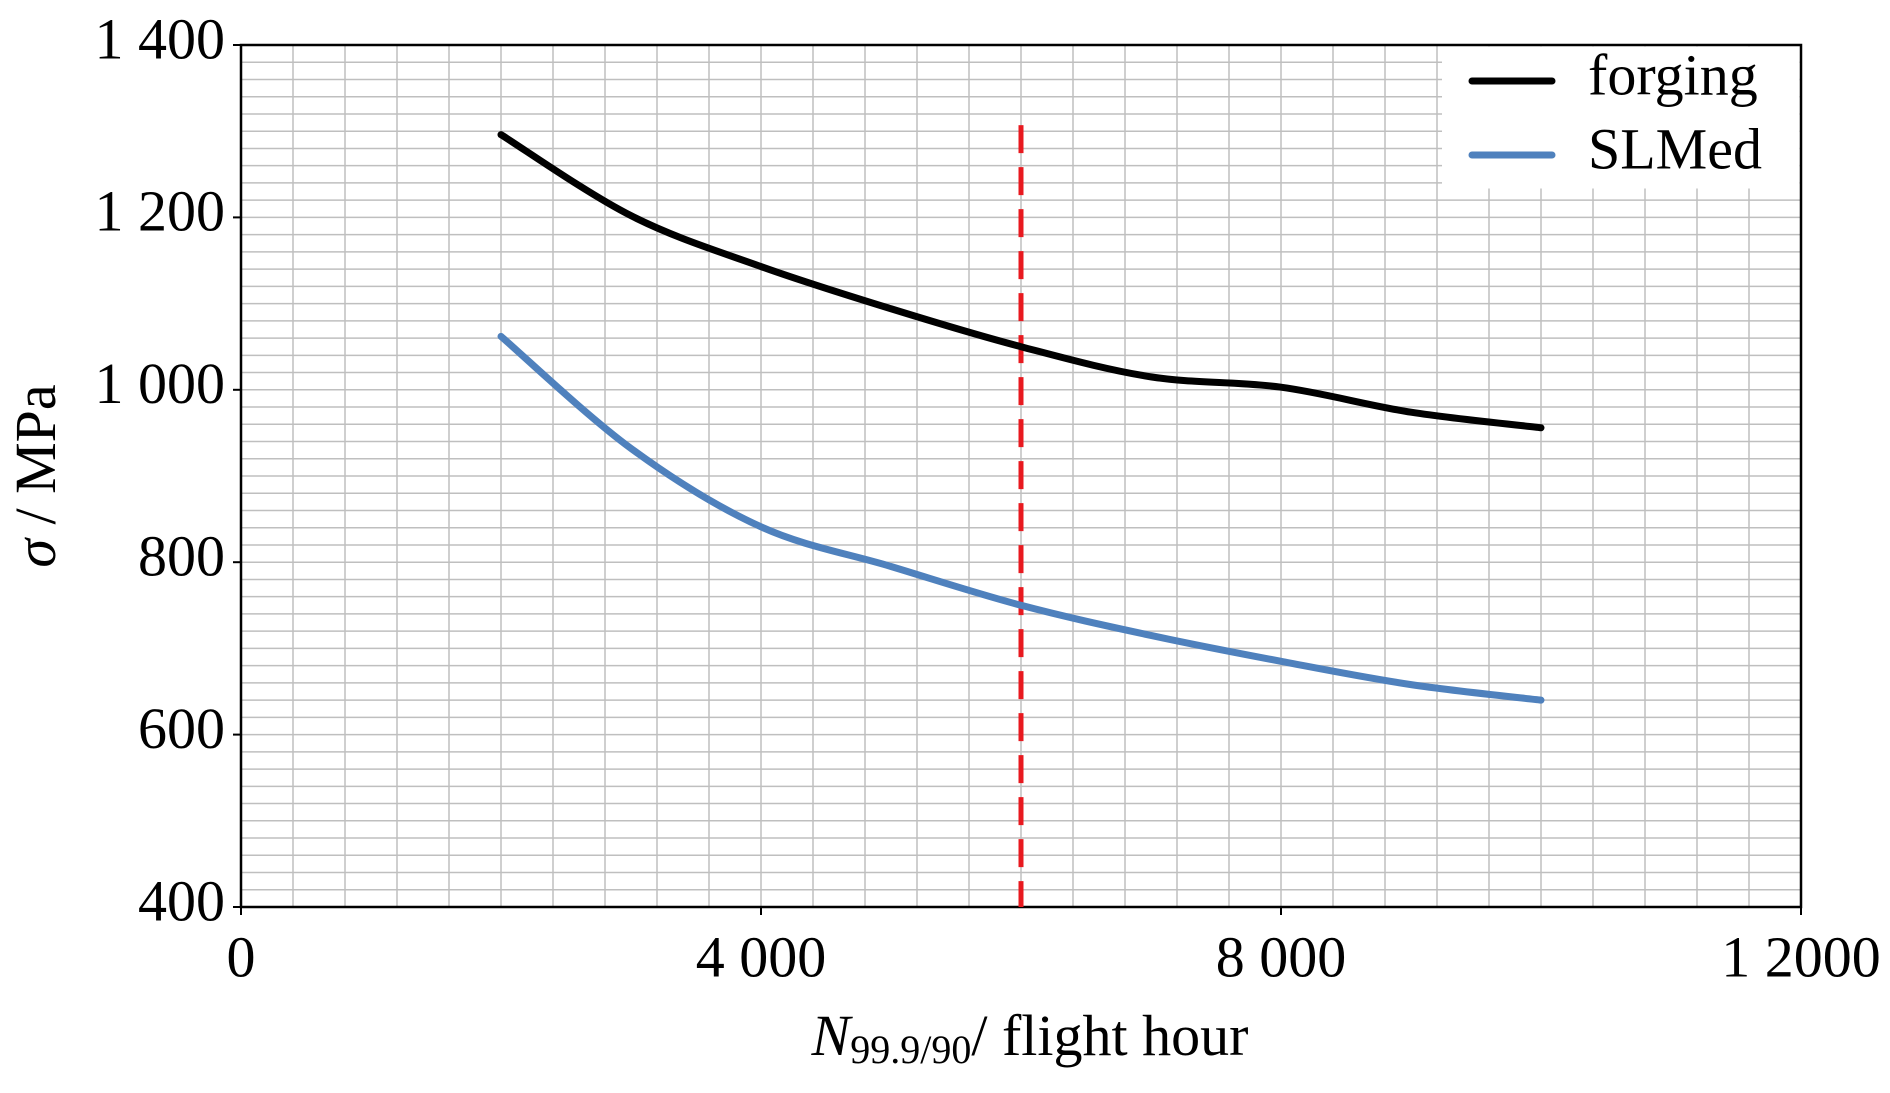 The image size is (1890, 1093). I want to click on legend-box, so click(1621, 117).